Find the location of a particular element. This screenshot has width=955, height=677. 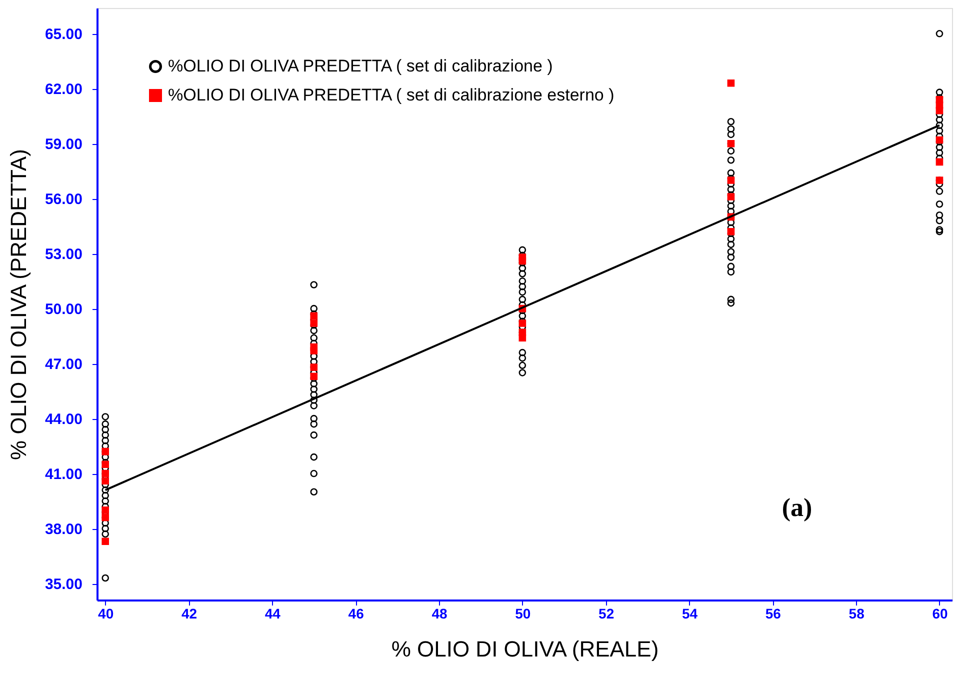

x-tick-label: 42 is located at coordinates (189, 614).